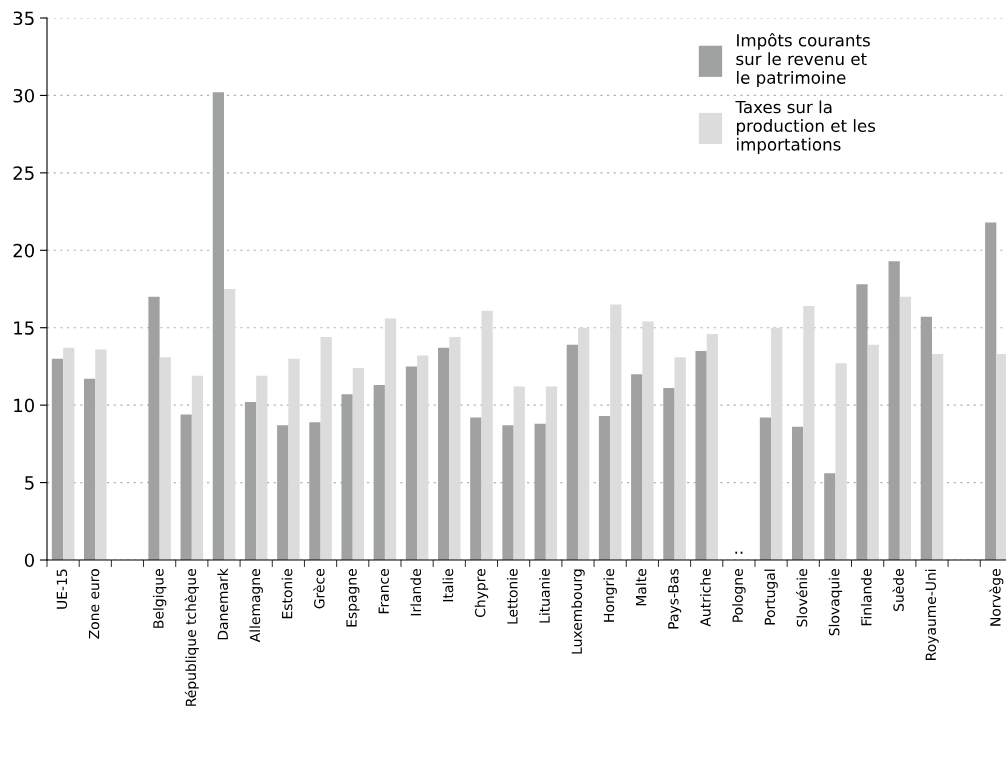  Describe the element at coordinates (641, 587) in the screenshot. I see `x-tick-label: Malte` at that location.